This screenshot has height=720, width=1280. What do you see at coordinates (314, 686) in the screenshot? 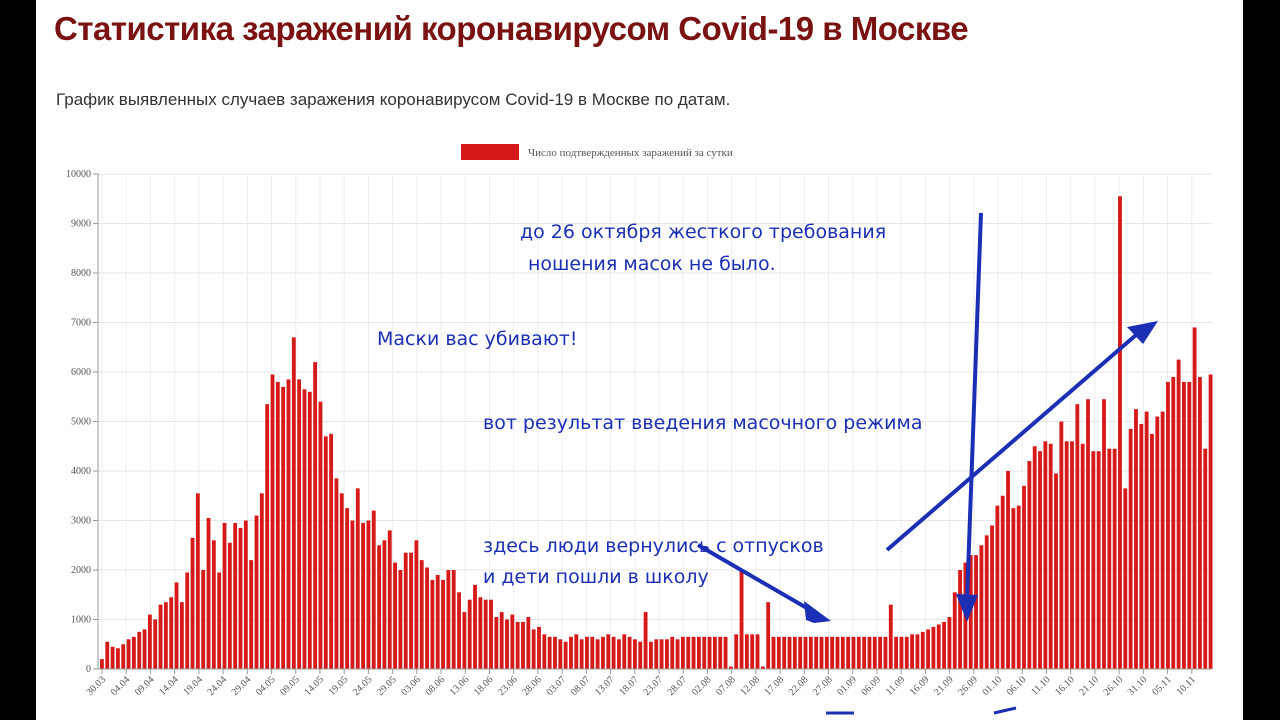
I see `x-tick-label: 14.05` at bounding box center [314, 686].